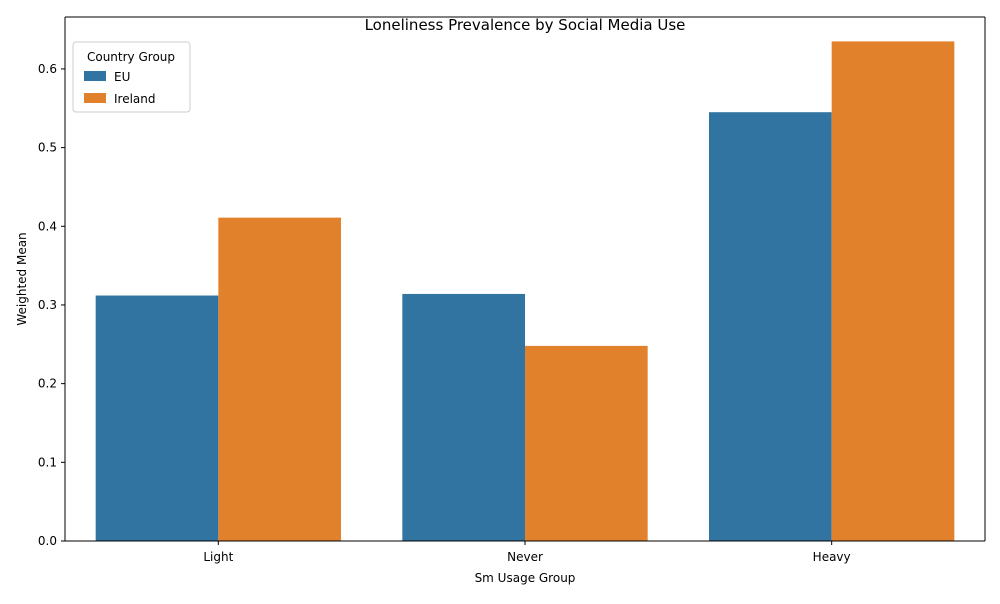 The height and width of the screenshot is (604, 1000). Describe the element at coordinates (120, 88) in the screenshot. I see `legend-items: EU Ireland` at that location.